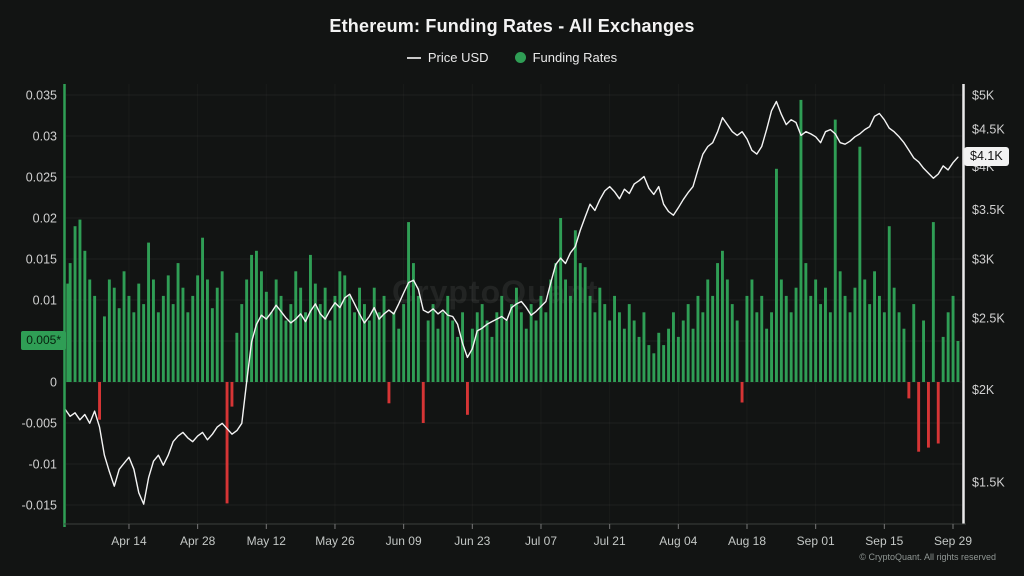 The width and height of the screenshot is (1024, 576). What do you see at coordinates (335, 541) in the screenshot?
I see `x-axis-label: May 26` at bounding box center [335, 541].